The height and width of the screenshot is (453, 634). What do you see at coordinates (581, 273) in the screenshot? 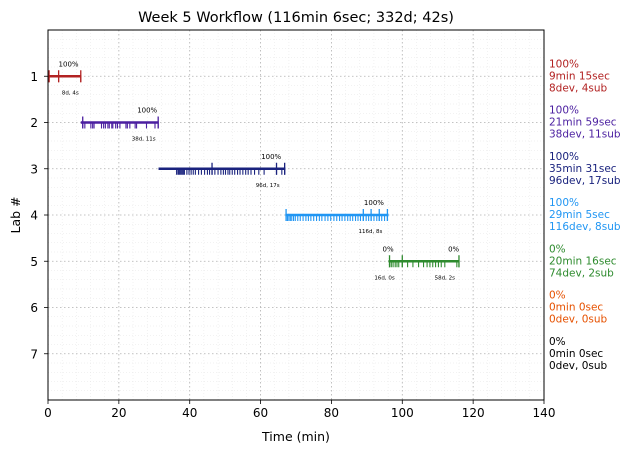
I see `lab-5-summary-line: 74dev, 2sub` at bounding box center [581, 273].